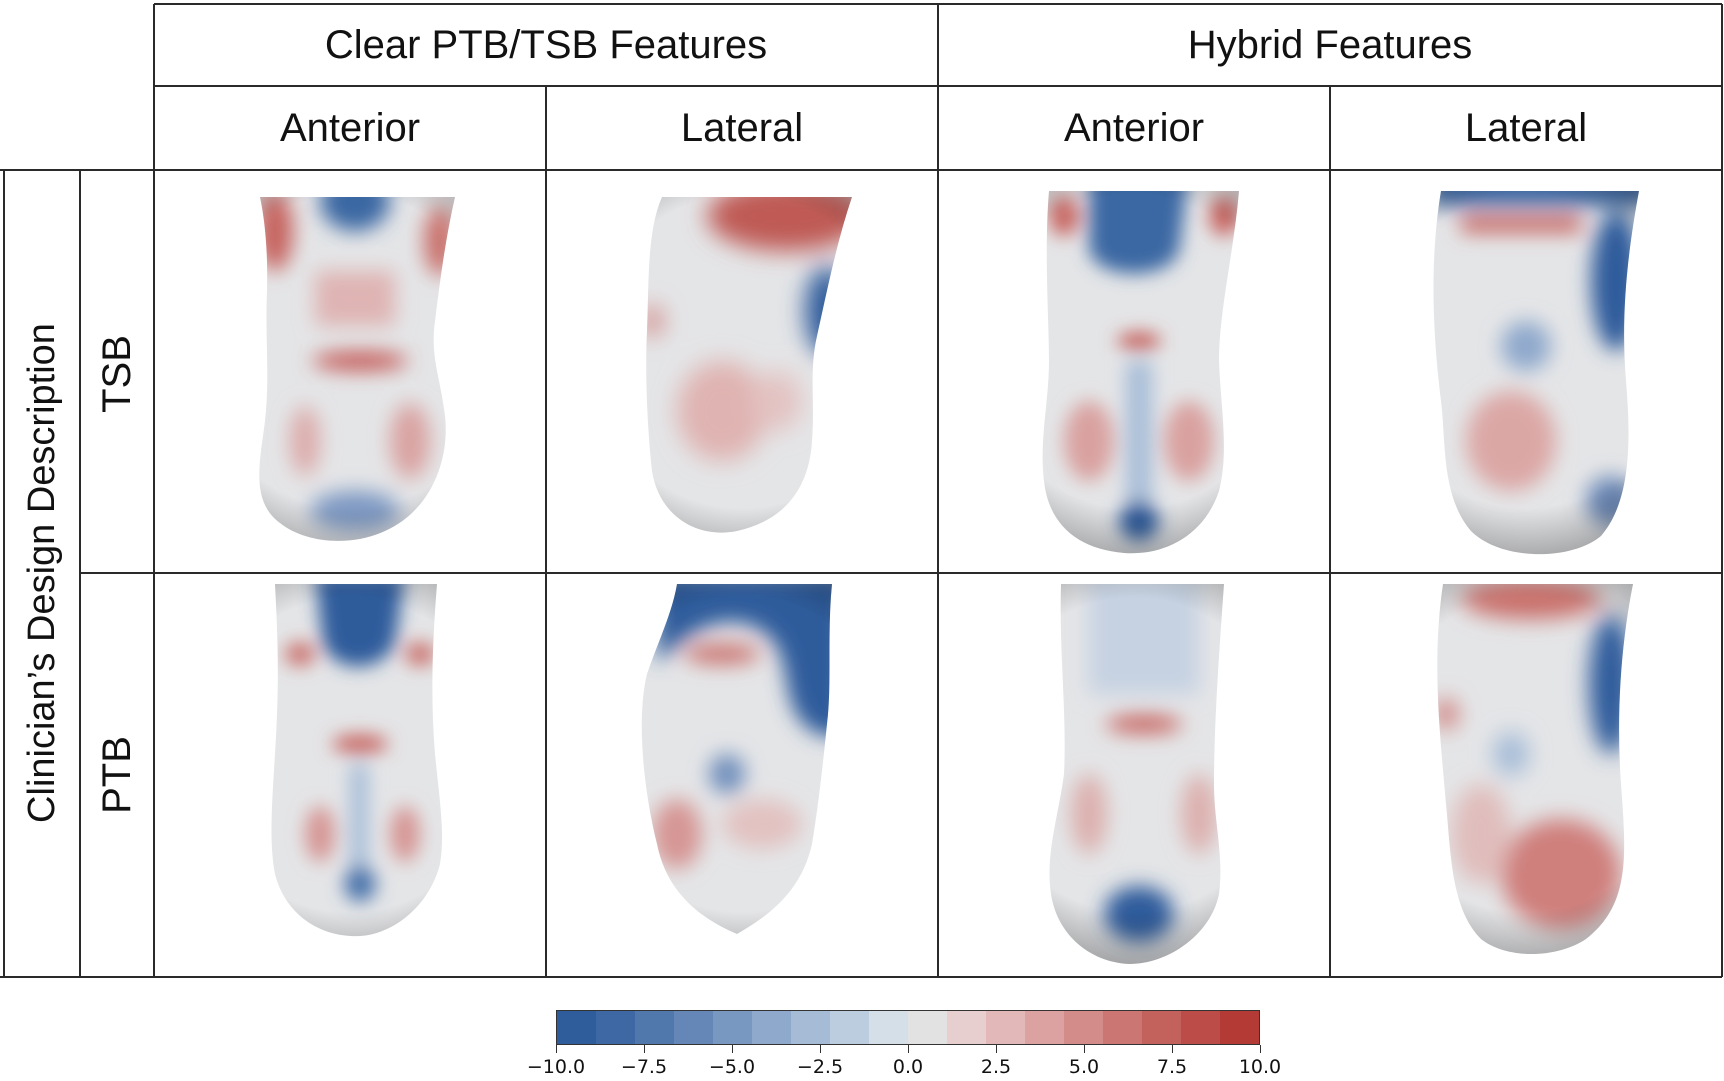 The height and width of the screenshot is (1081, 1724). Describe the element at coordinates (1134, 371) in the screenshot. I see `heatmap-tsb-hybrid-anterior` at that location.